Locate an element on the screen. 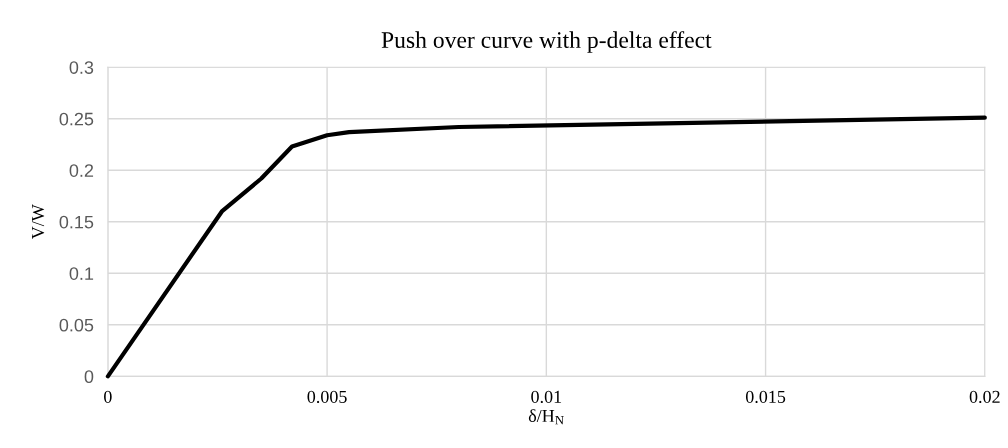 This screenshot has height=448, width=1008. chart-title: Push over curve with p-delta effect is located at coordinates (546, 42).